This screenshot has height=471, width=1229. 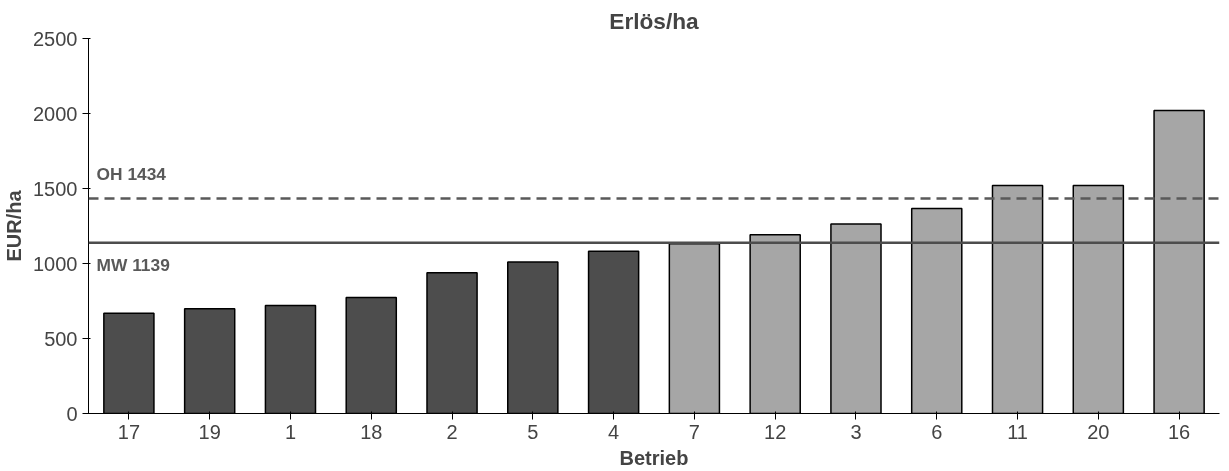 I want to click on chart-title: Erlös/ha, so click(x=654, y=20).